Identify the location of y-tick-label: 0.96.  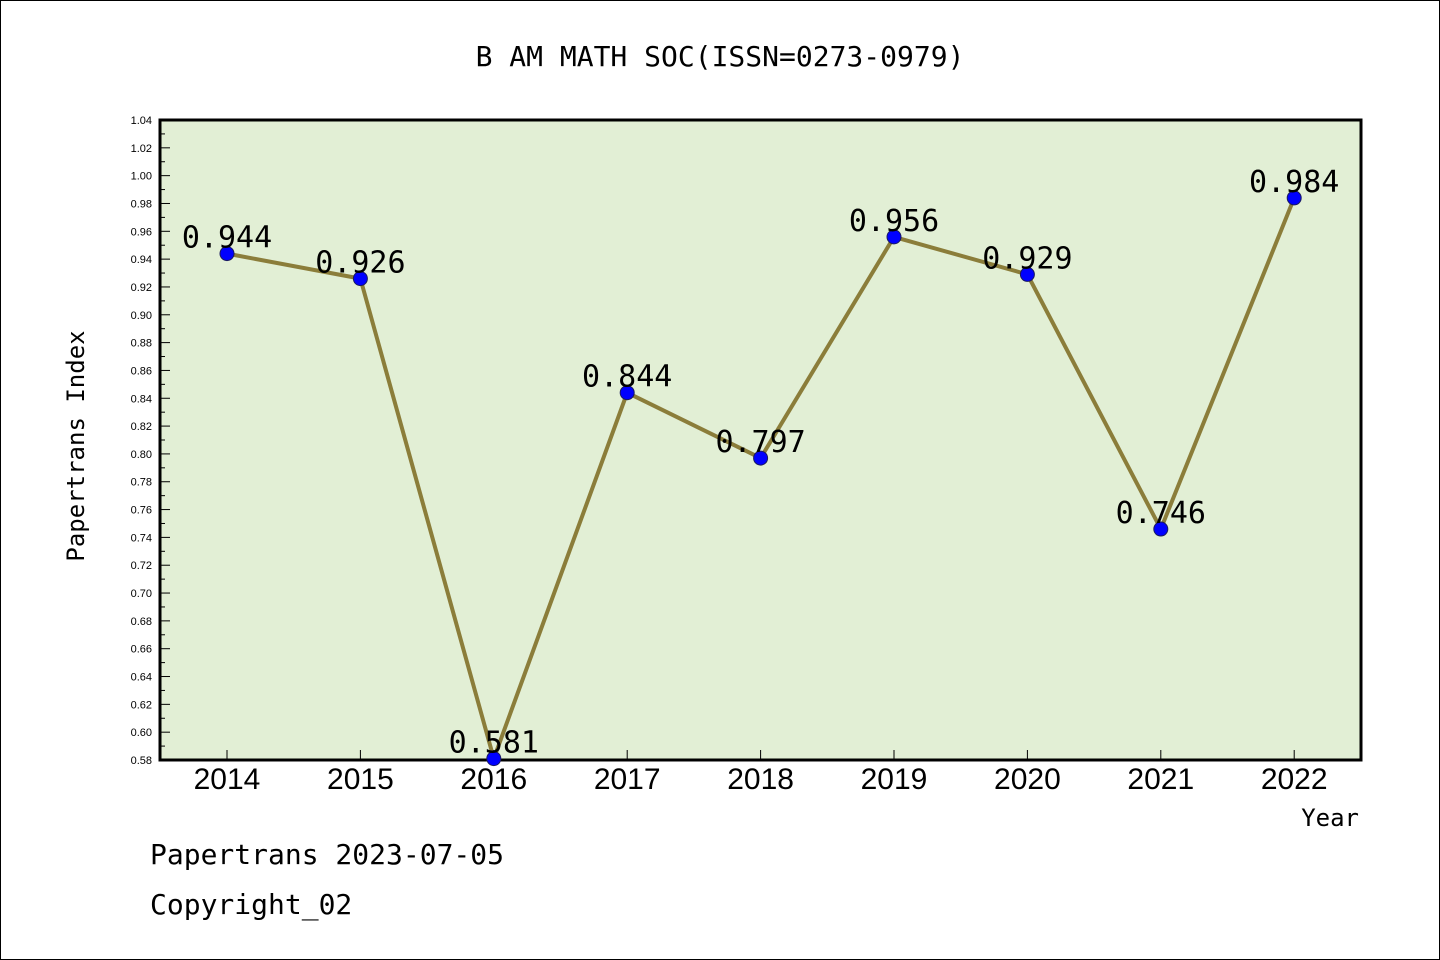
(141, 232).